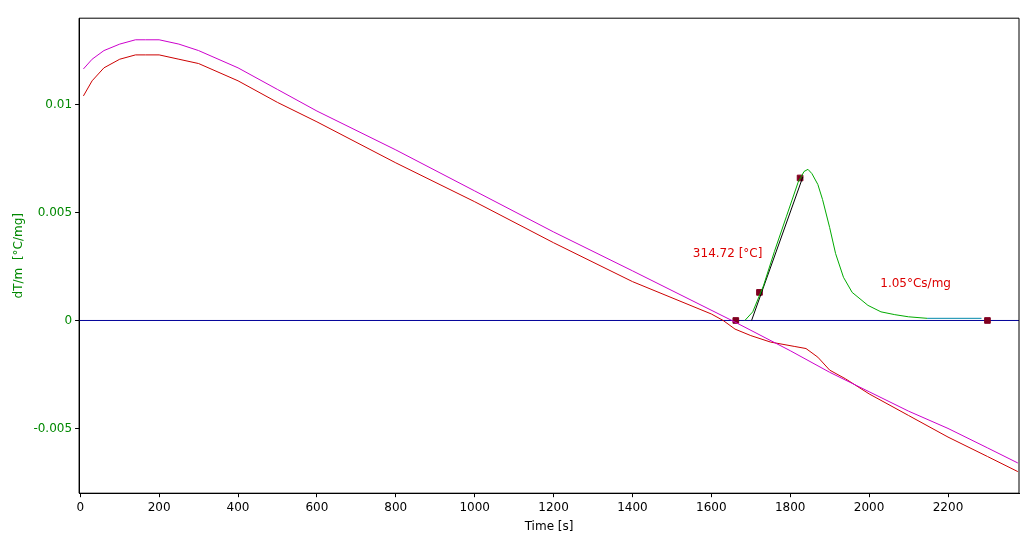 The height and width of the screenshot is (544, 1032). Describe the element at coordinates (790, 506) in the screenshot. I see `x-tick-label: 1800` at that location.